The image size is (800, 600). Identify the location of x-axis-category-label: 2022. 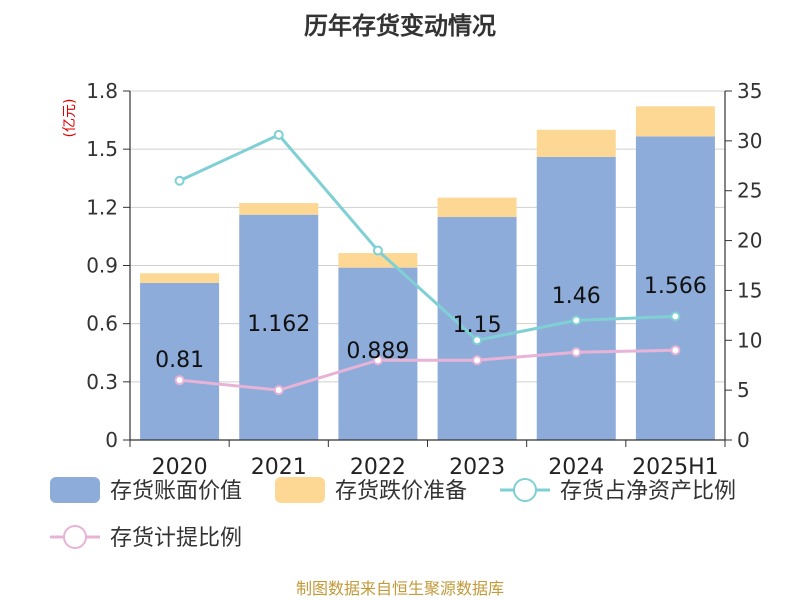
(378, 467).